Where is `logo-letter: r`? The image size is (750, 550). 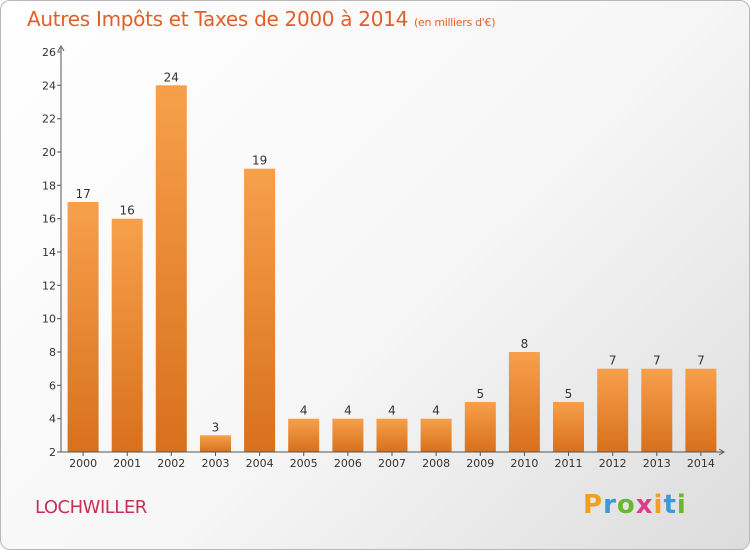
logo-letter: r is located at coordinates (610, 505).